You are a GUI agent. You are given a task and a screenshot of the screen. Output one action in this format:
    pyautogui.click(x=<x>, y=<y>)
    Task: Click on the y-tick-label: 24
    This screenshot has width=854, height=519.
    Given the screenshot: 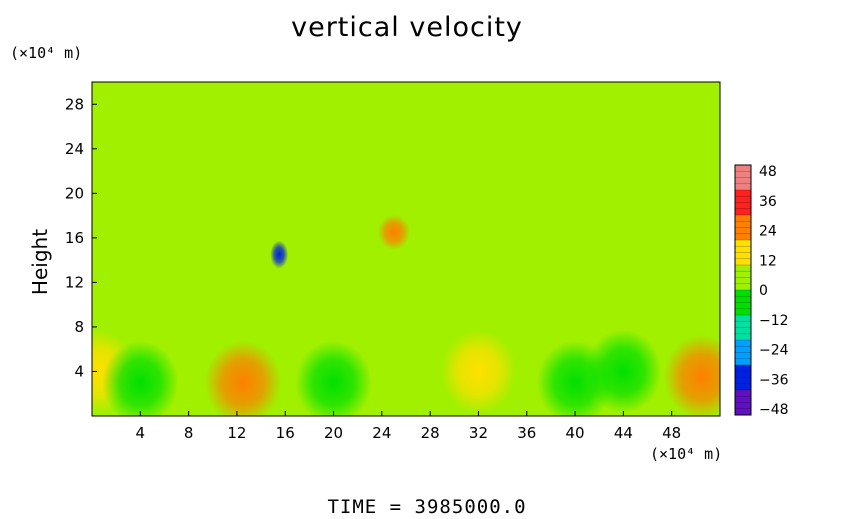 What is the action you would take?
    pyautogui.click(x=74, y=149)
    